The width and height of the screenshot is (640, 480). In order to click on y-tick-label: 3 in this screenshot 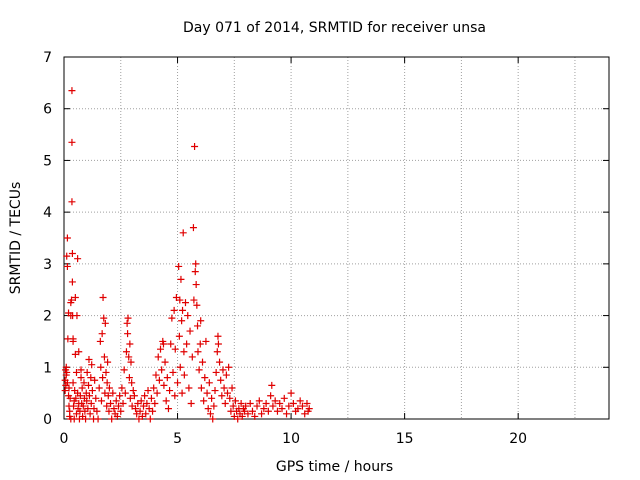, I will do `click(47, 265)`.